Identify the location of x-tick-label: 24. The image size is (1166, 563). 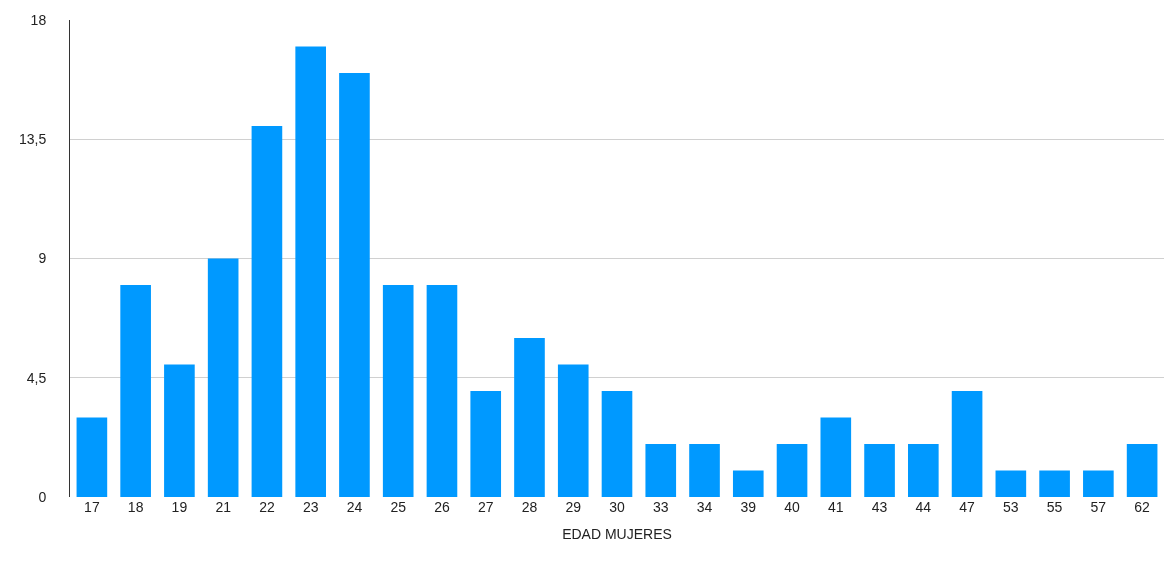
(354, 507).